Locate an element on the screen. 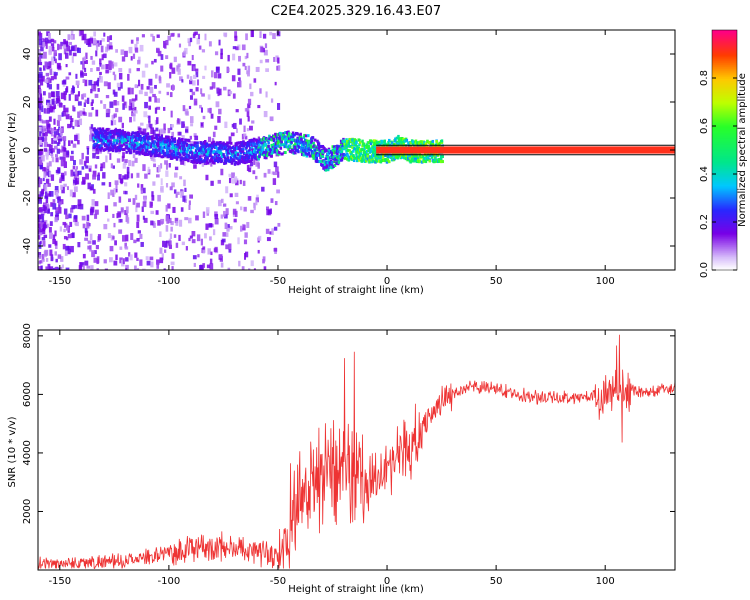 The width and height of the screenshot is (750, 600). colorbar-tick-label: 0.2 is located at coordinates (704, 222).